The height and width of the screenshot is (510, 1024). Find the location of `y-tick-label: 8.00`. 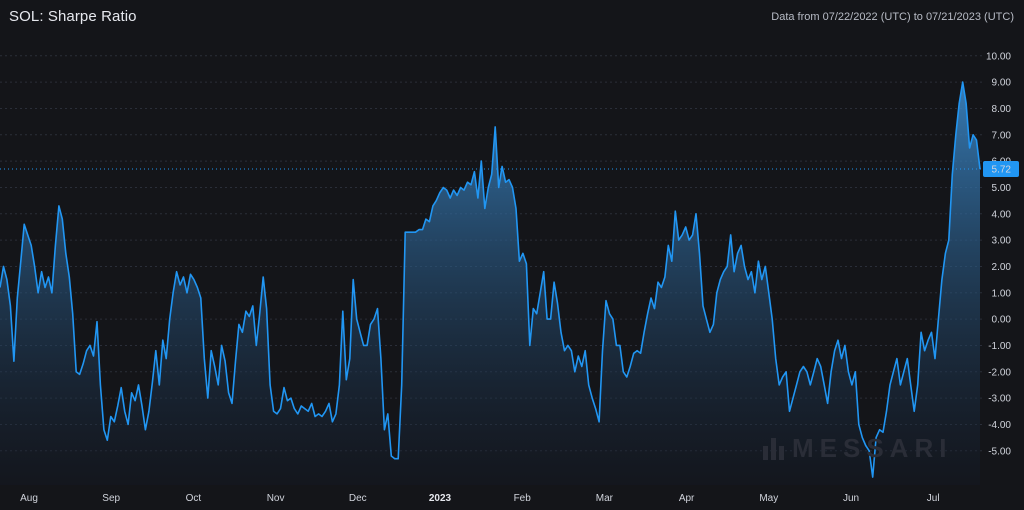

y-tick-label: 8.00 is located at coordinates (1002, 109).